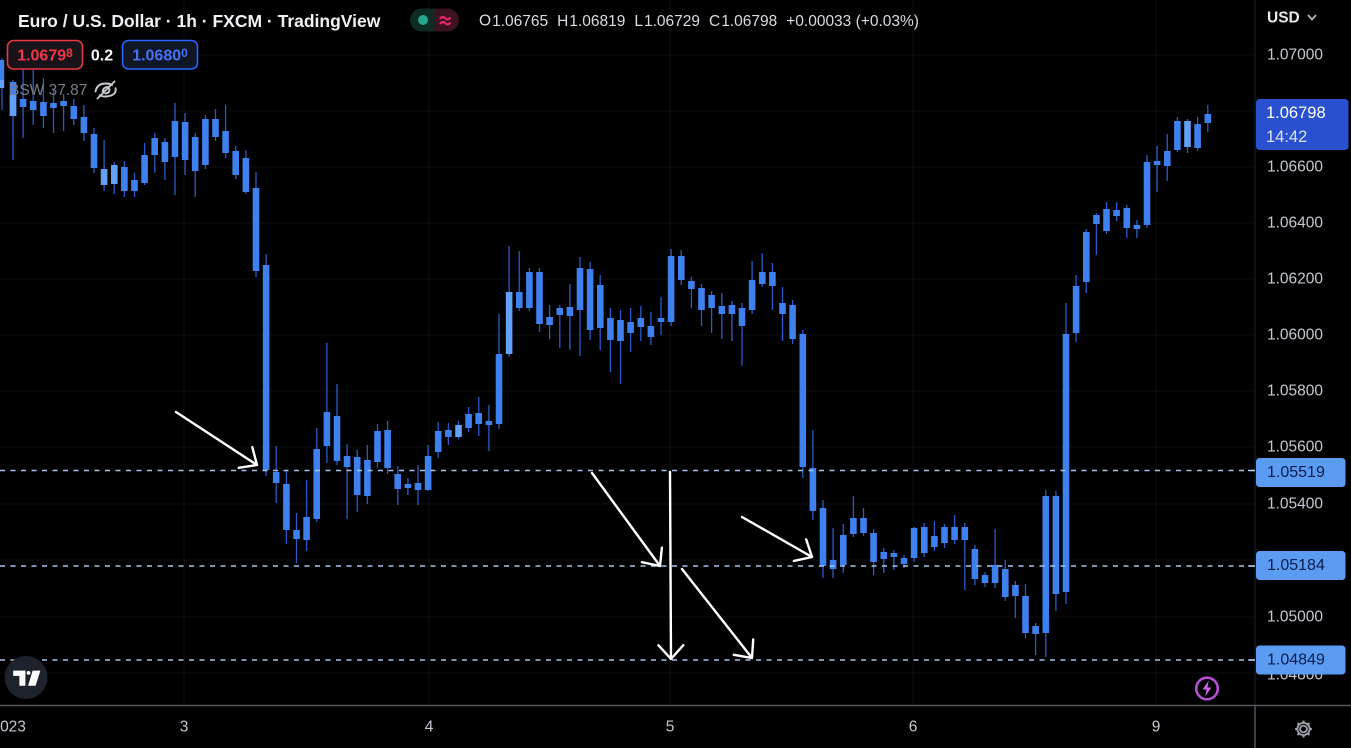  Describe the element at coordinates (102, 56) in the screenshot. I see `svg-text: 0.2` at that location.